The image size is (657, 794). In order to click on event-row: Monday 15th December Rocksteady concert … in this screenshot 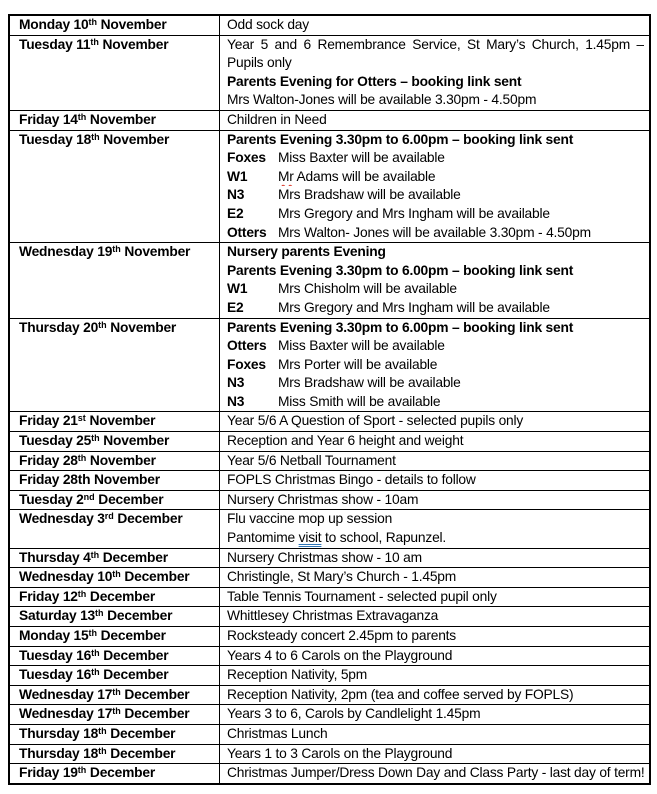, I will do `click(329, 636)`.